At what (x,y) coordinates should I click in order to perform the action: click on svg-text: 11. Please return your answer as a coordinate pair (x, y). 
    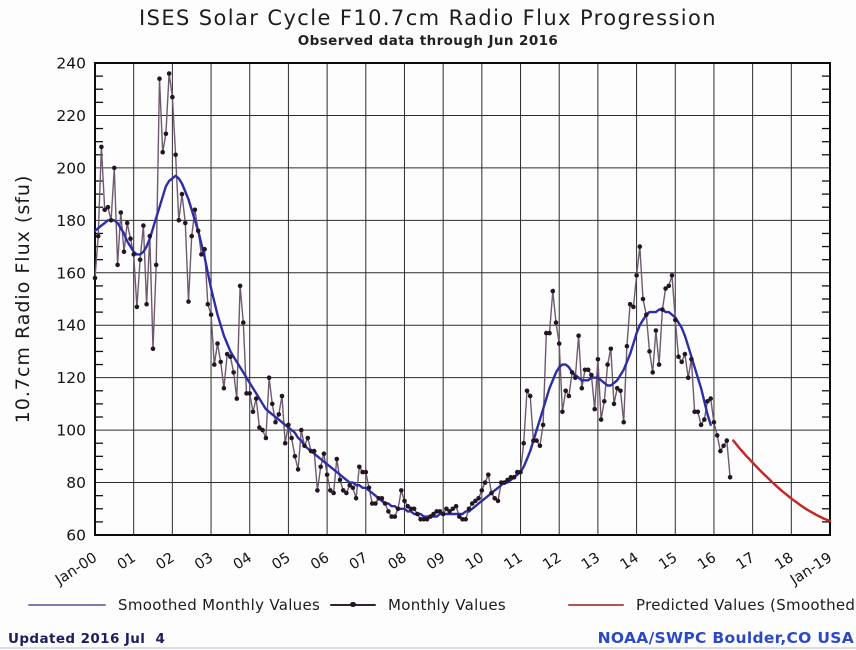
    Looking at the image, I should click on (514, 561).